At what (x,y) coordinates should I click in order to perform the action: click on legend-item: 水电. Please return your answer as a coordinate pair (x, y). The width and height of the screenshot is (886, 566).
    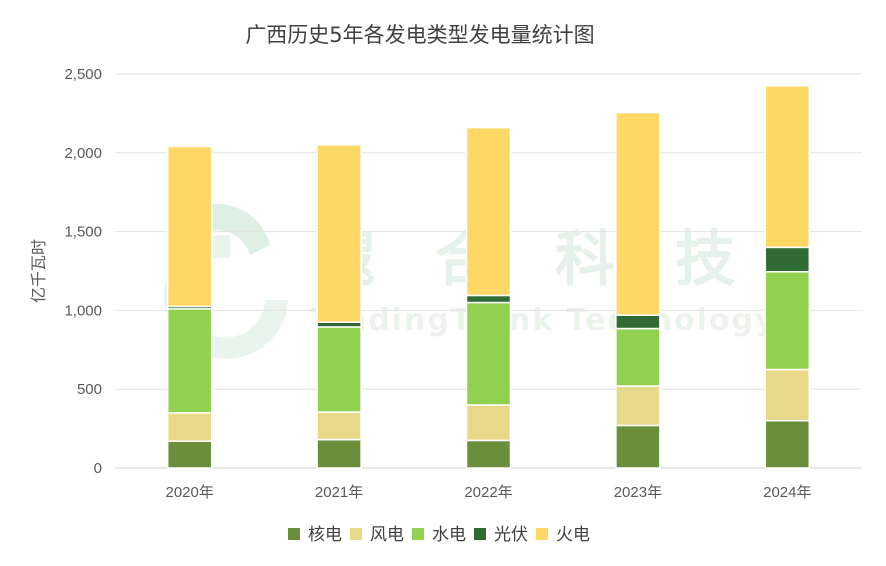
    Looking at the image, I should click on (439, 535).